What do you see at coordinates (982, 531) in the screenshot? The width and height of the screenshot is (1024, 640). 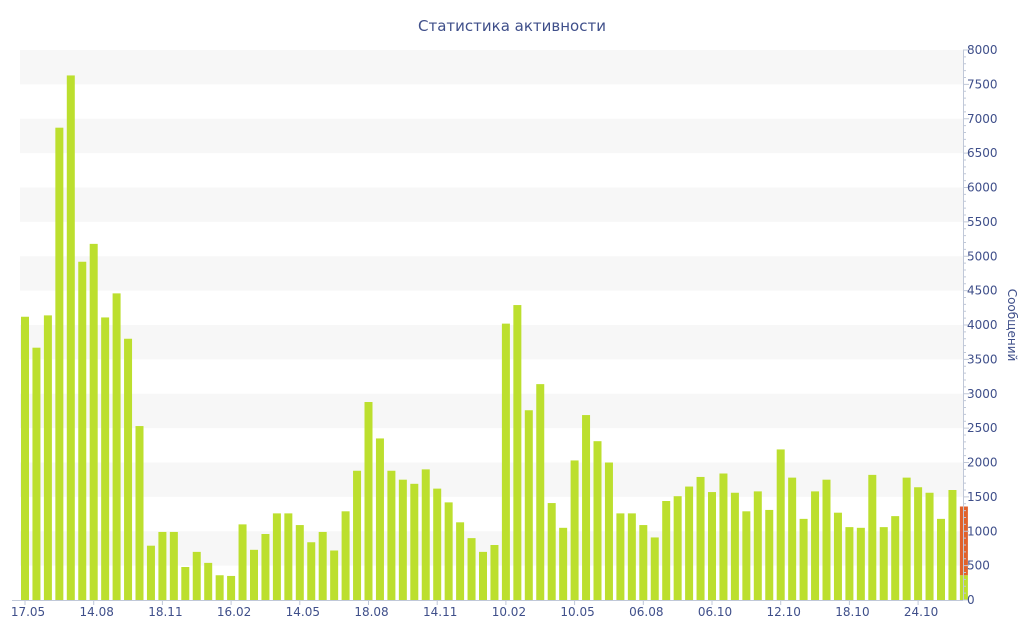 I see `y-tick-label: 1000` at bounding box center [982, 531].